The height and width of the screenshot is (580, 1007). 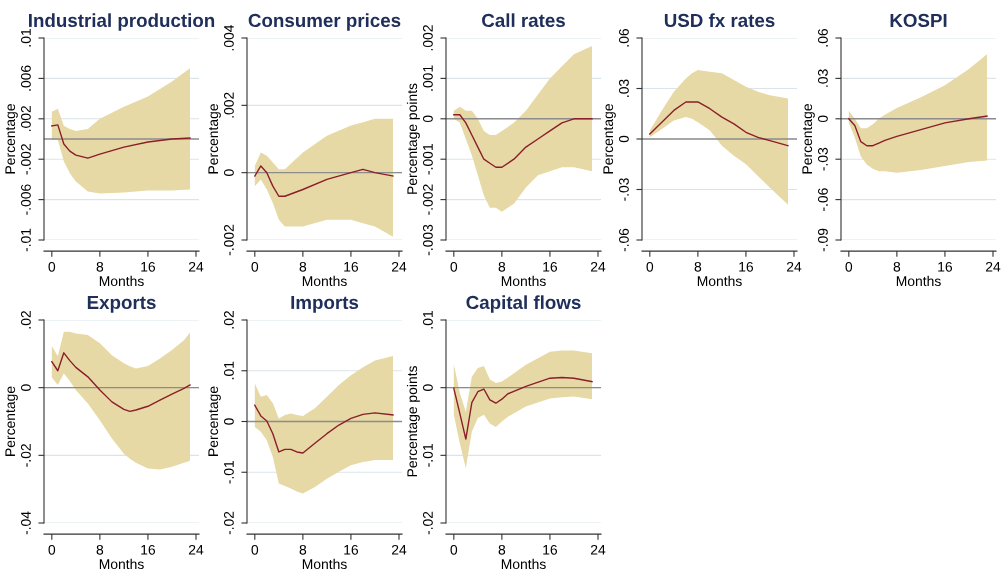 I want to click on chart-title: KOSPI, so click(x=918, y=20).